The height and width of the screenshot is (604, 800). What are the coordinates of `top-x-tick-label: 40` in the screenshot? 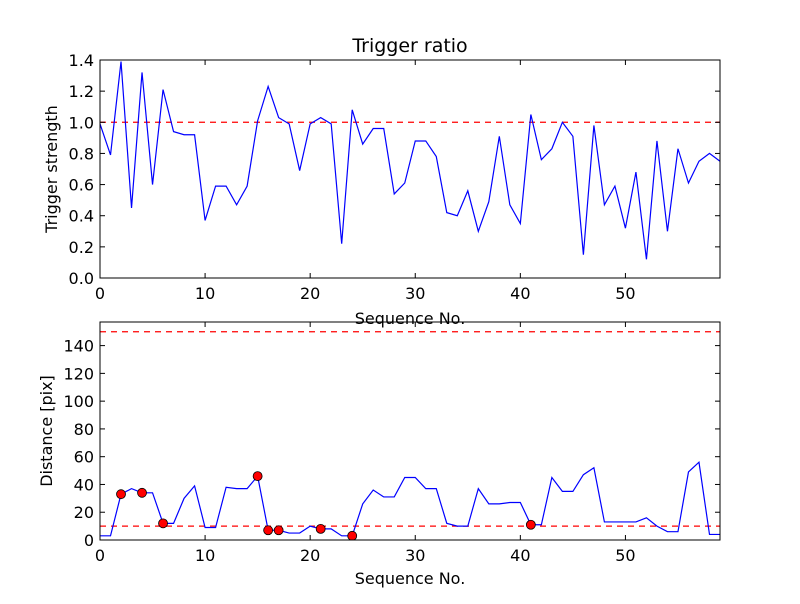 It's located at (520, 293).